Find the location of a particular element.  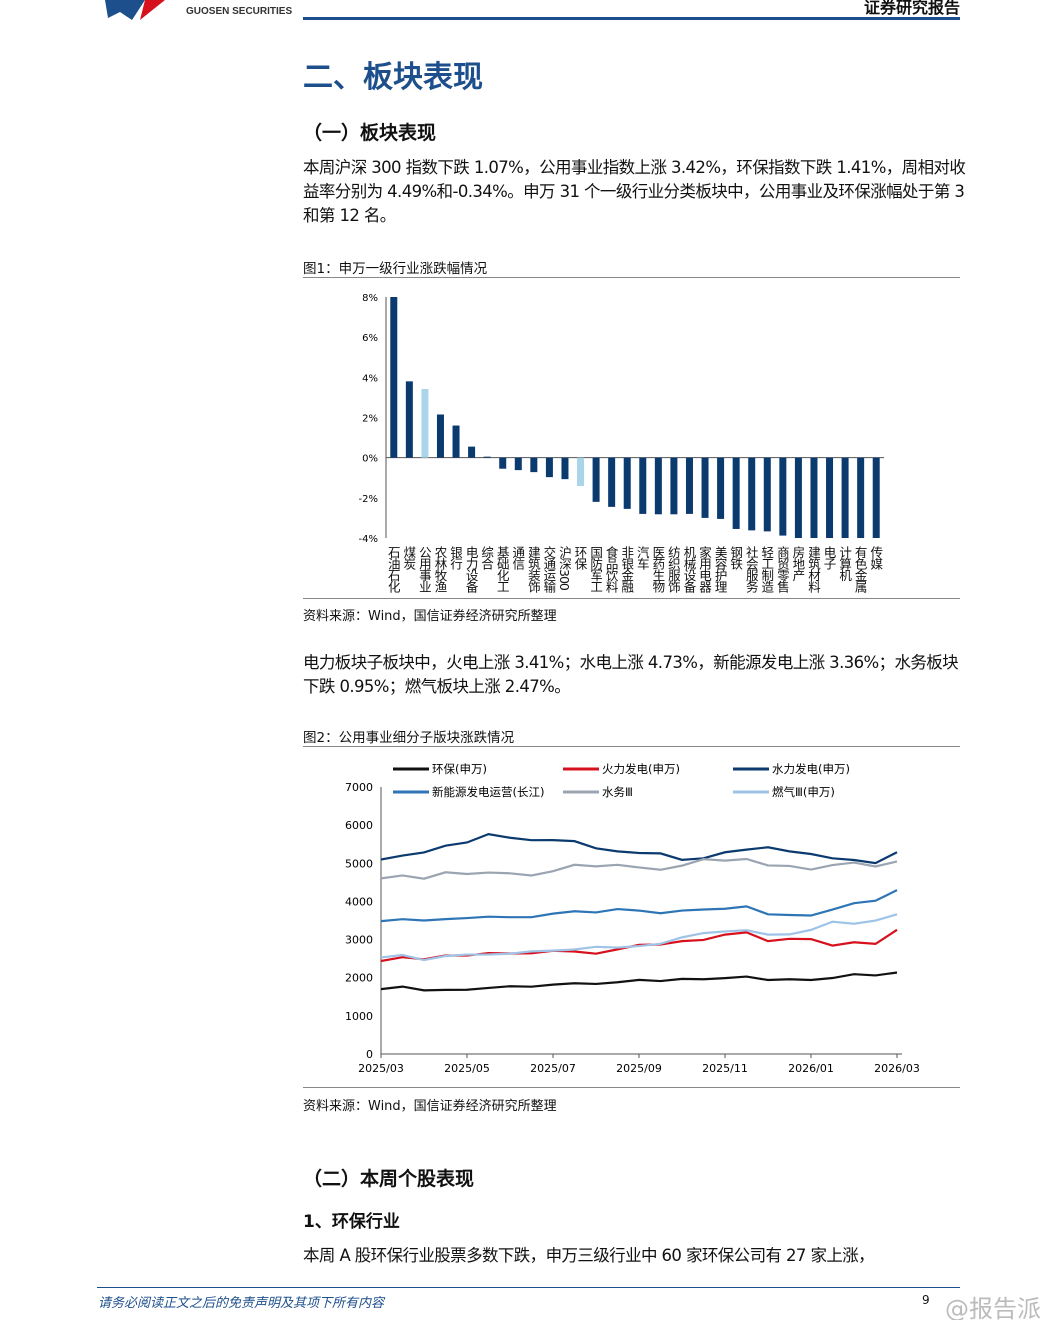

x-tick-label: 国防军工 is located at coordinates (596, 569).